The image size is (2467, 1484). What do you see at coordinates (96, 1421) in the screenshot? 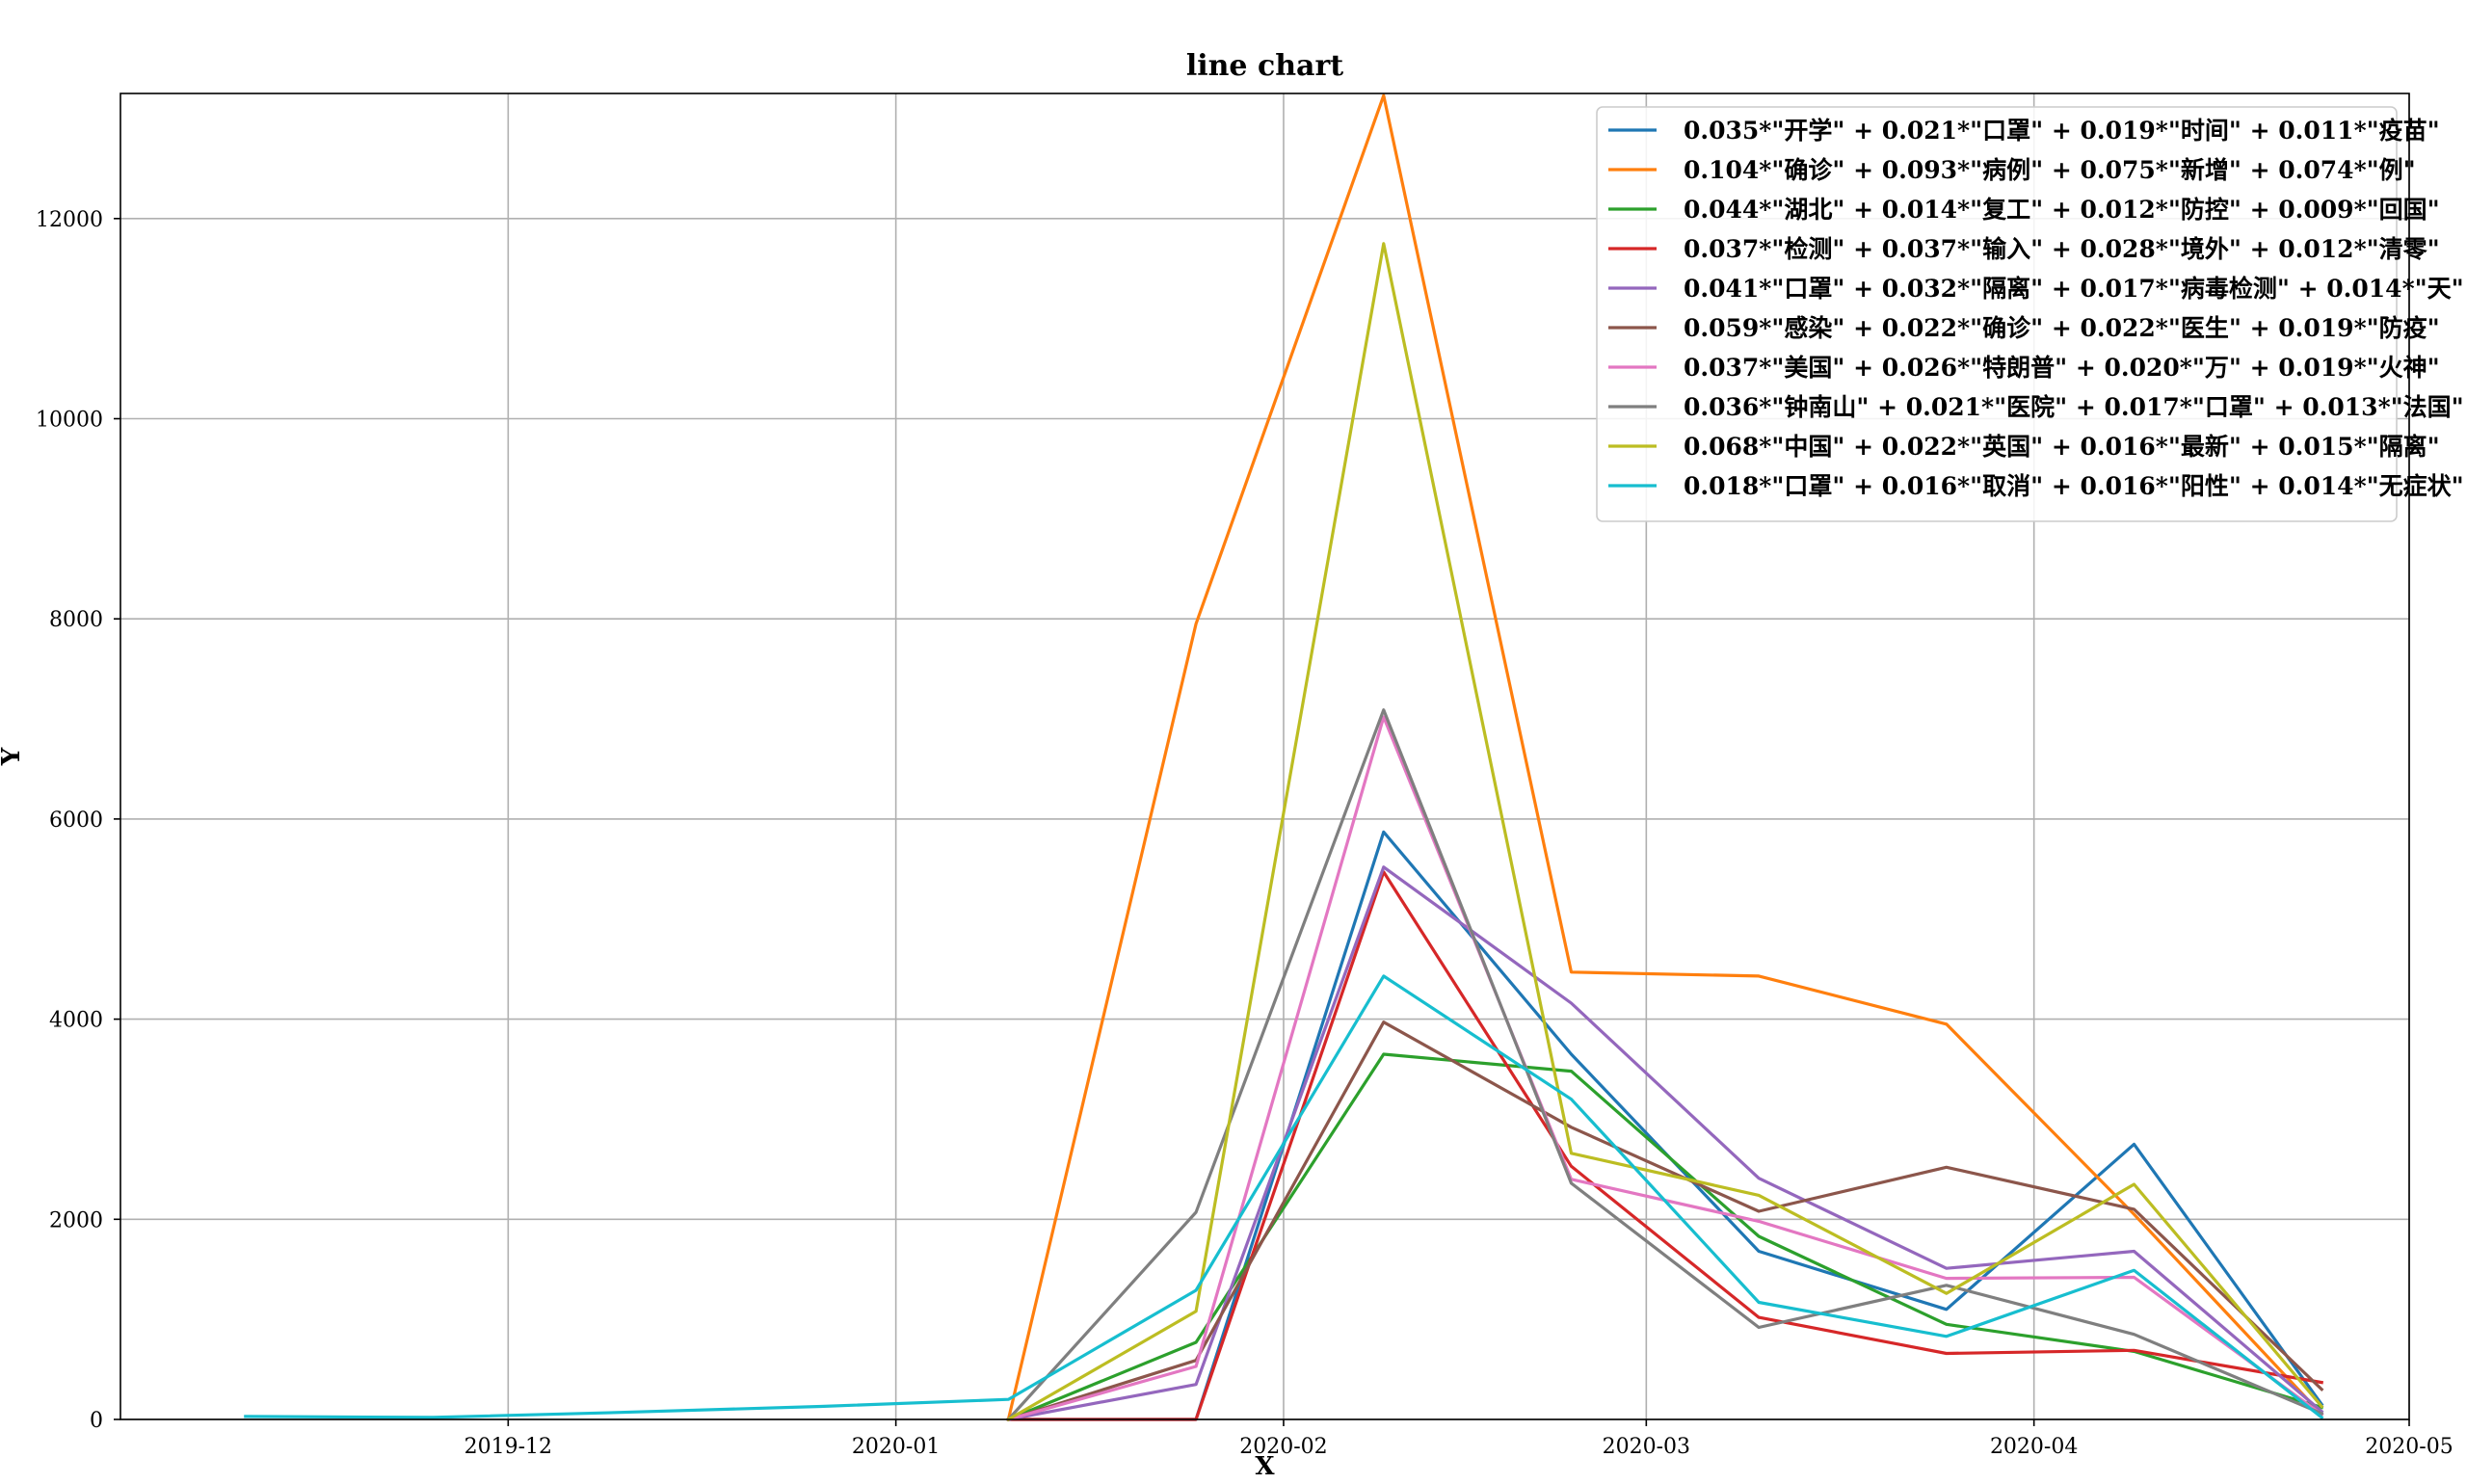
I see `y-tick-label: 0` at bounding box center [96, 1421].